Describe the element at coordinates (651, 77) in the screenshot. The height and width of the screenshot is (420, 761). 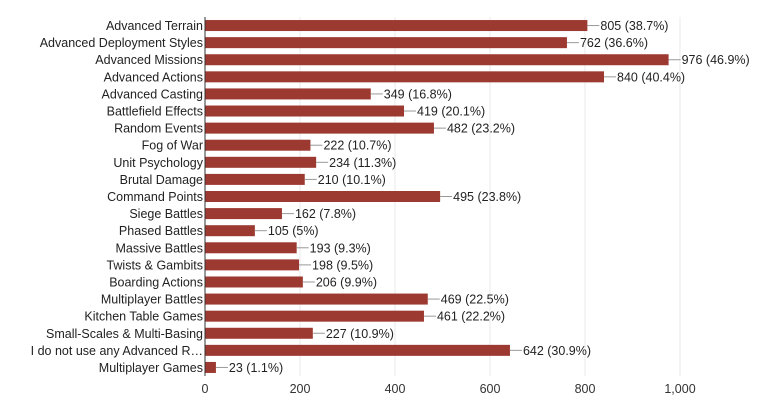
I see `data-label-3: 840 (40.4%)` at that location.